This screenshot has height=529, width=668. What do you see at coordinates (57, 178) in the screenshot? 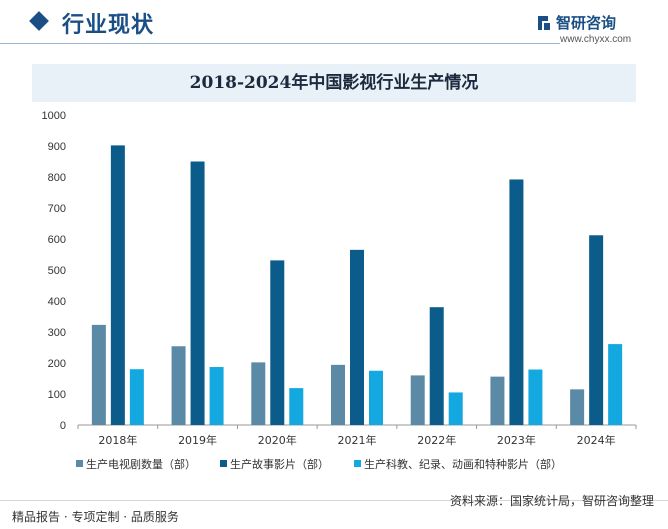
I see `y-tick-label: 800` at bounding box center [57, 178].